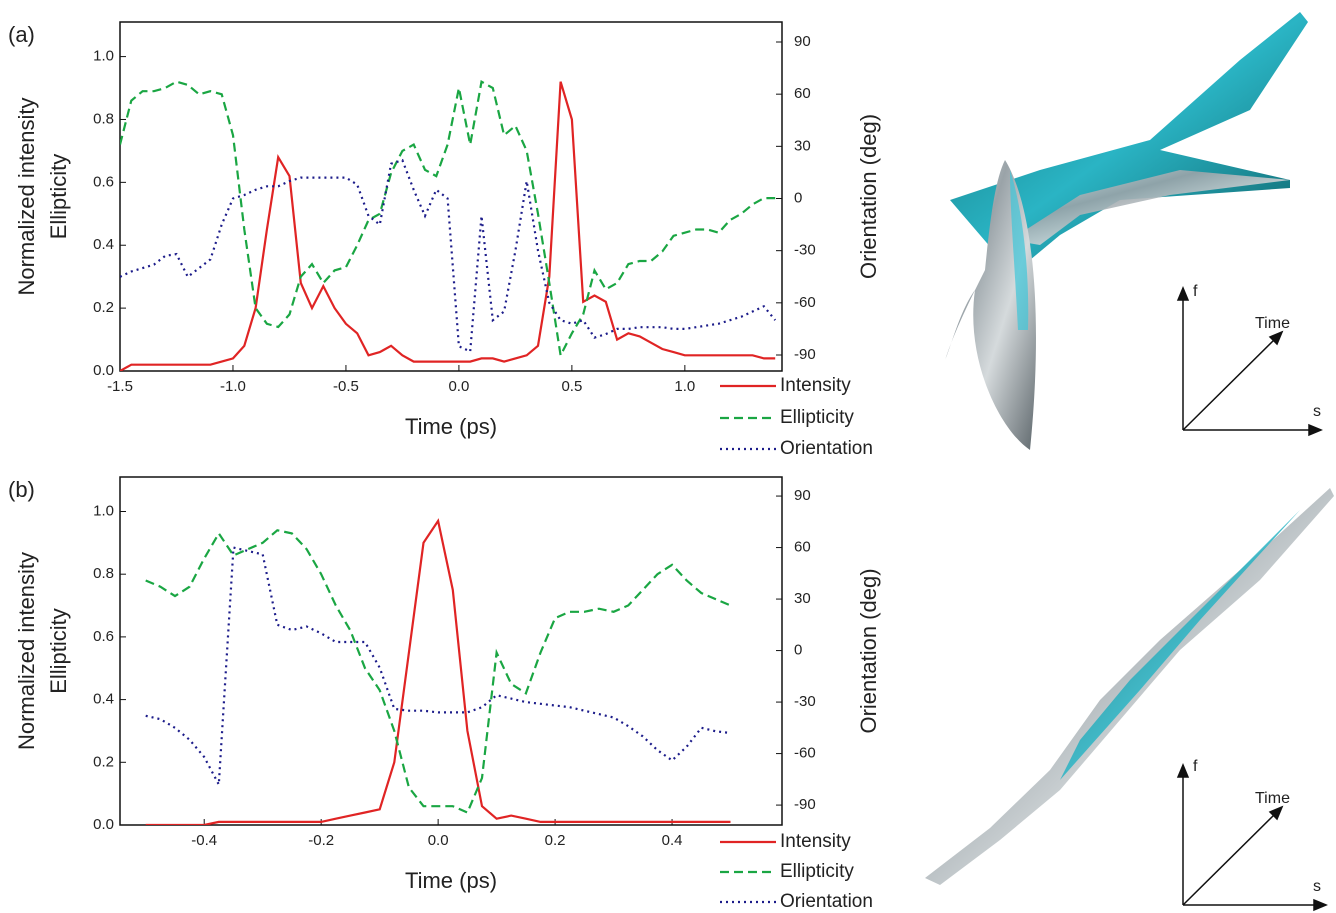  Describe the element at coordinates (571, 386) in the screenshot. I see `x-tick-label: 0.5` at that location.